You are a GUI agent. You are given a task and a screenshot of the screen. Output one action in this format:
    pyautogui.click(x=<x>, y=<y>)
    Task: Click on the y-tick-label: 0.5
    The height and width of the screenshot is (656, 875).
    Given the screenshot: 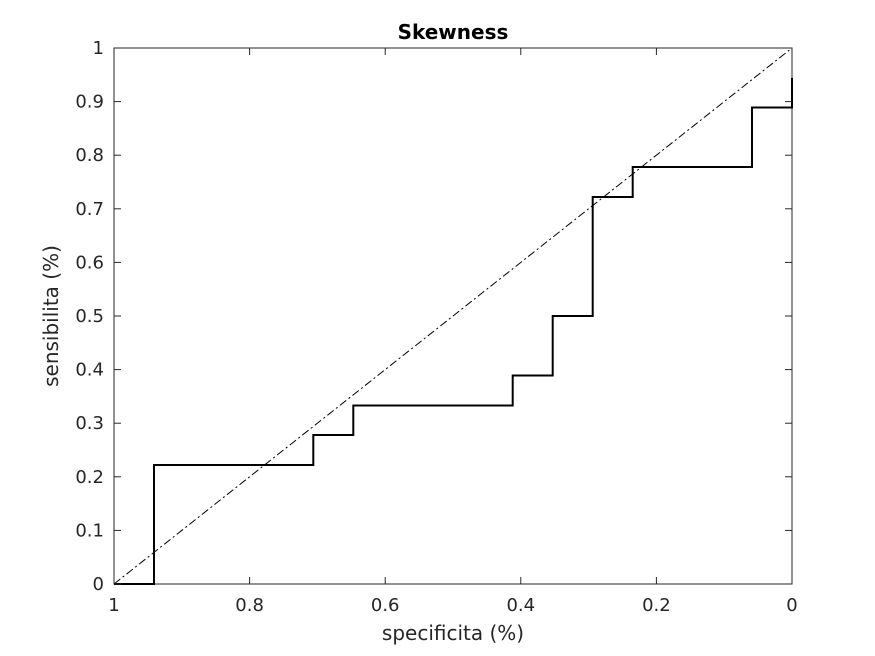 What is the action you would take?
    pyautogui.click(x=89, y=316)
    